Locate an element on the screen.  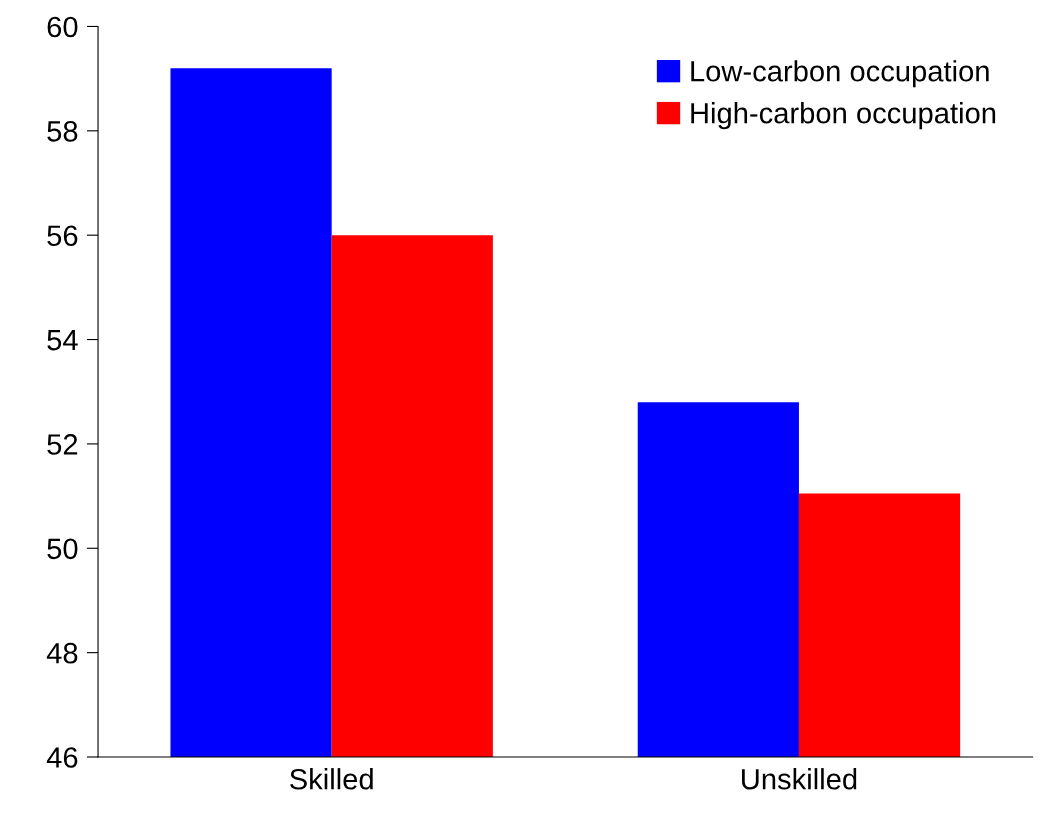
y-tick-label: 56 is located at coordinates (62, 236).